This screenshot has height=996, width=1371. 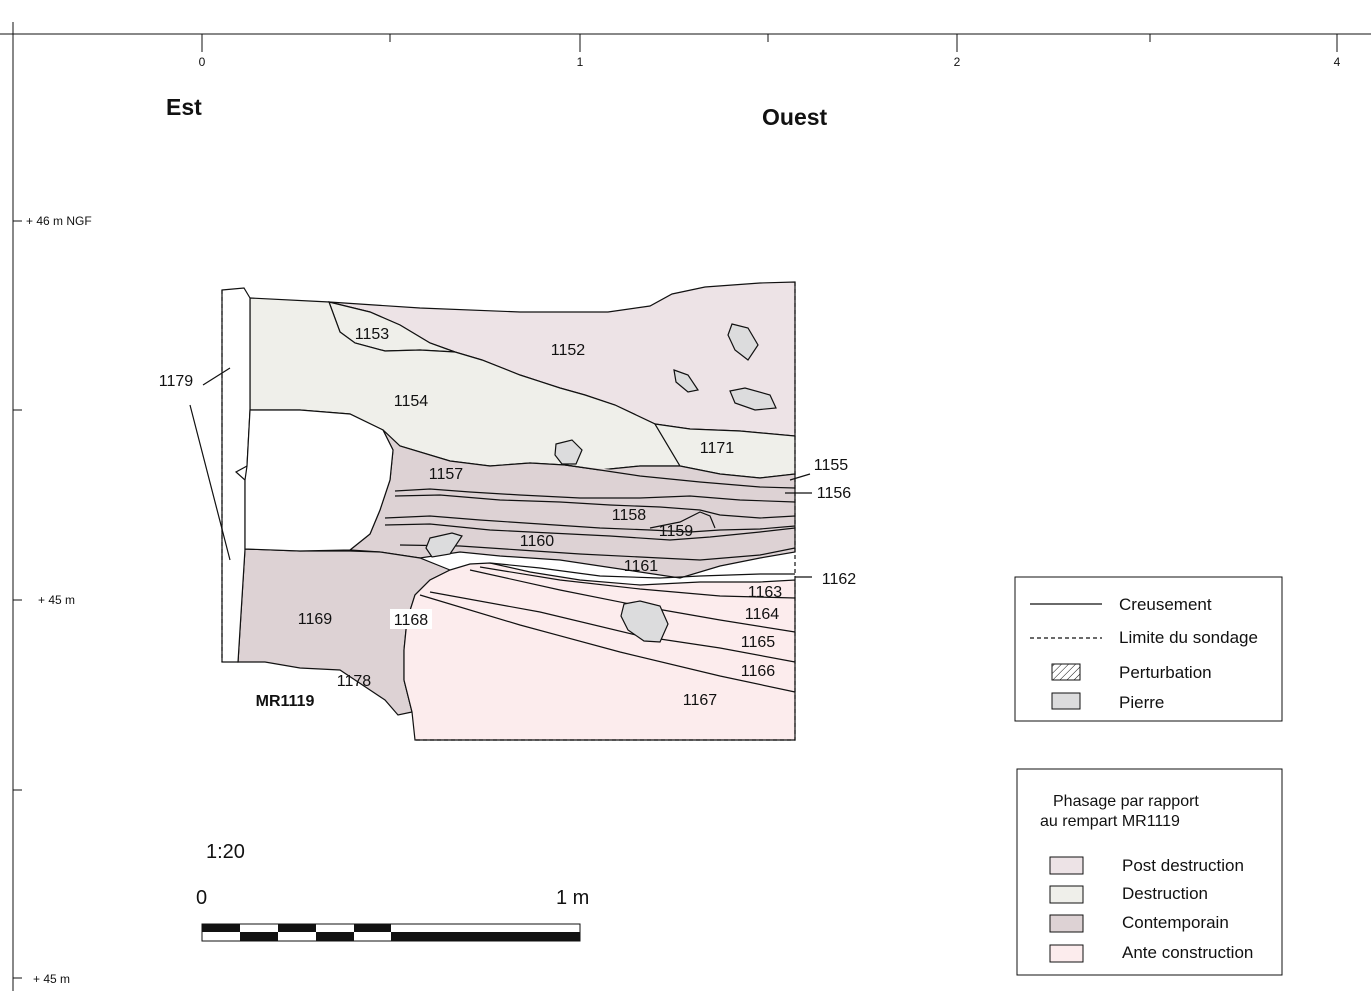 I want to click on legend-creusement: Creusement, so click(x=1165, y=604).